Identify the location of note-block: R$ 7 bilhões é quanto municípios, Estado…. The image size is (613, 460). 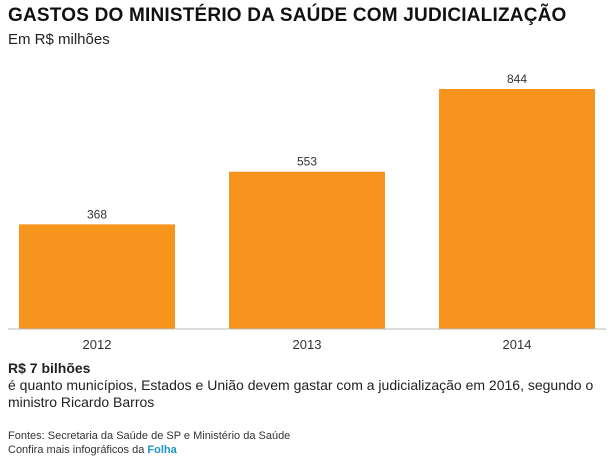
(308, 385).